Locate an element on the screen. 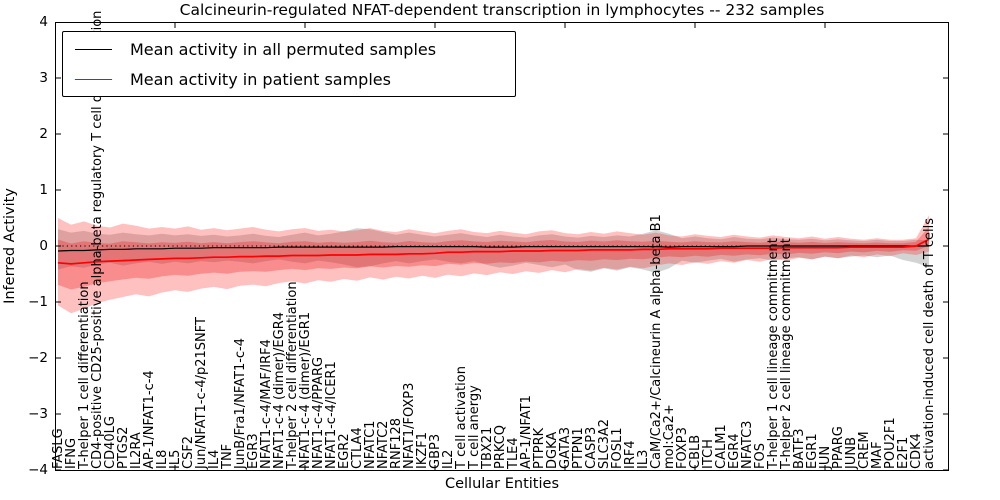 This screenshot has height=500, width=1000. x-tick-label: NFATC1 is located at coordinates (370, 444).